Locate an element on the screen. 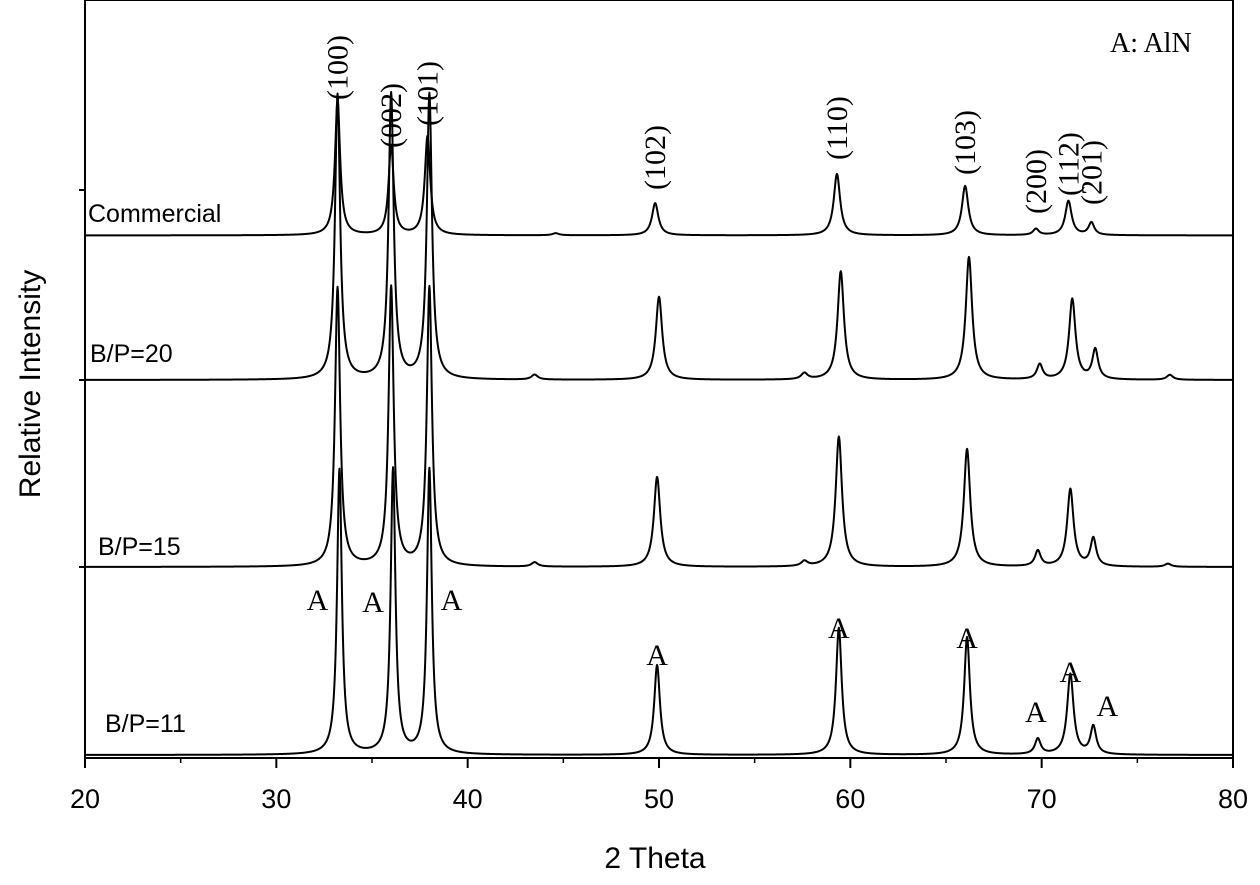 The image size is (1260, 885). hkl-label: (002) is located at coordinates (391, 115).